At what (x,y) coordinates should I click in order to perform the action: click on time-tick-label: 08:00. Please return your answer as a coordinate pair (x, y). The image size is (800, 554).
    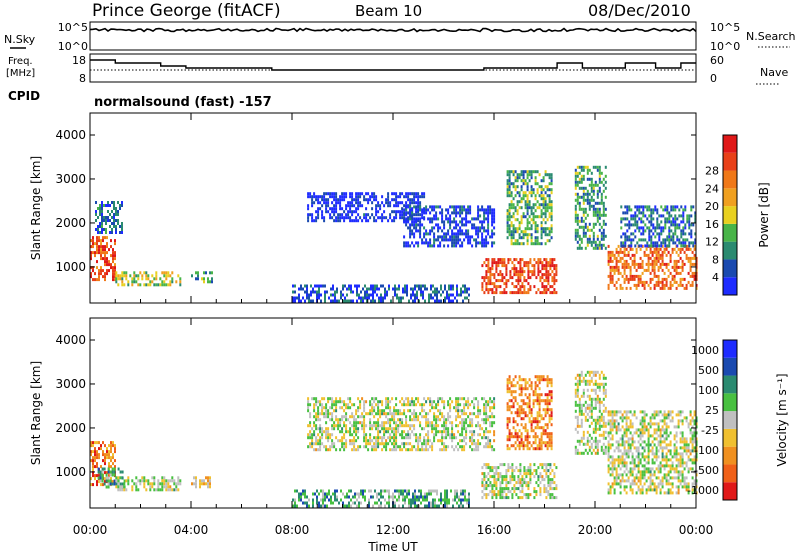
    Looking at the image, I should click on (292, 530).